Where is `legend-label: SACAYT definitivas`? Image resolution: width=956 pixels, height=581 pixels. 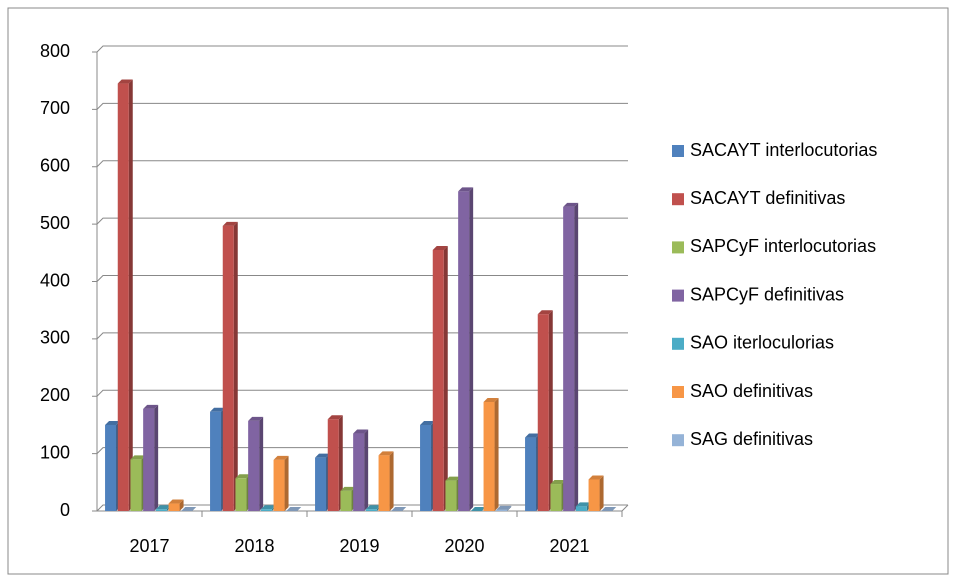
legend-label: SACAYT definitivas is located at coordinates (767, 198).